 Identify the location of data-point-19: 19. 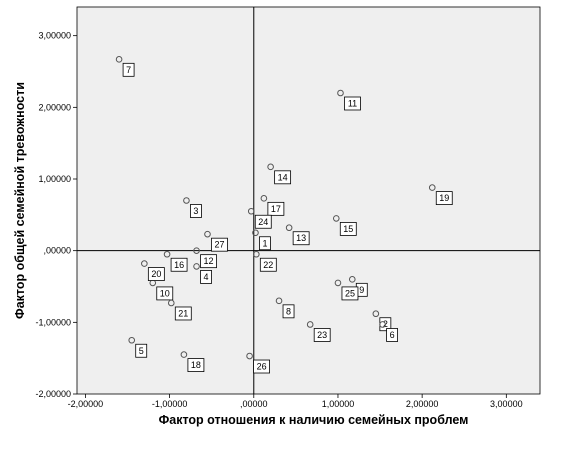
(440, 195).